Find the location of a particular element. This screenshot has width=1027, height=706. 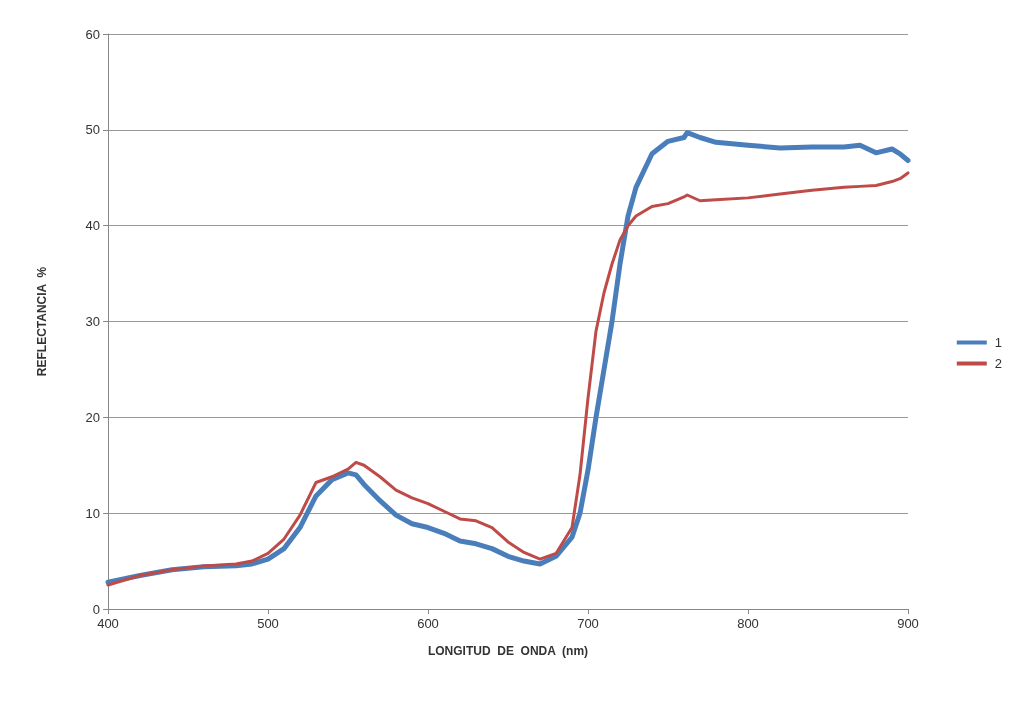

x-tick-label: 400 is located at coordinates (108, 623).